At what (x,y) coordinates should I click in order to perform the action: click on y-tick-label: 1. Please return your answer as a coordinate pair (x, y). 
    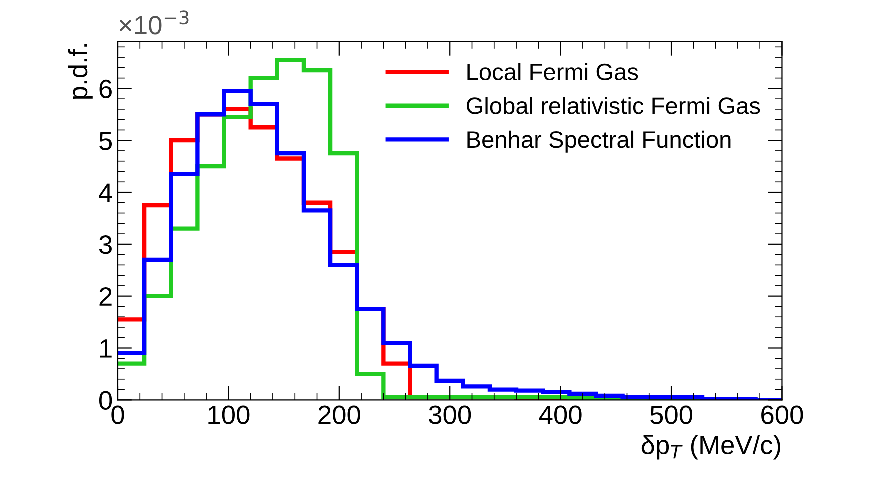
    Looking at the image, I should click on (106, 349).